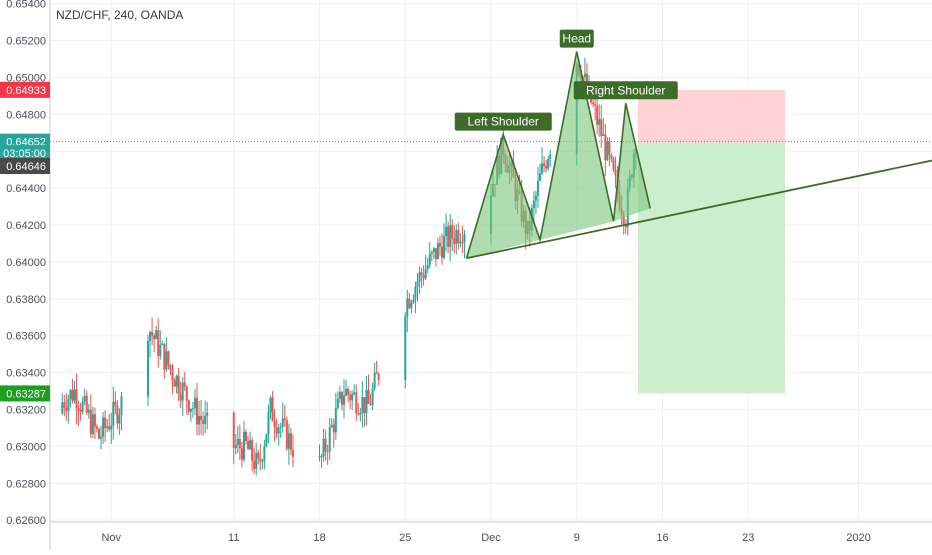 This screenshot has height=555, width=932. Describe the element at coordinates (319, 538) in the screenshot. I see `x-tick-label: 18` at that location.